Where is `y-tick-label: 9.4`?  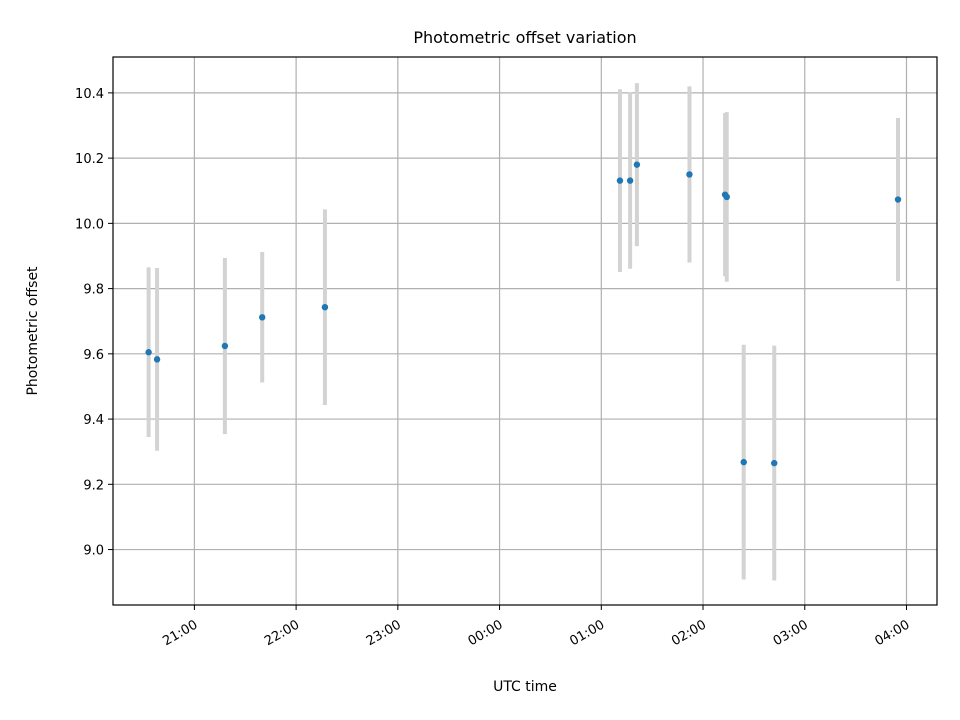
y-tick-label: 9.4 is located at coordinates (93, 420).